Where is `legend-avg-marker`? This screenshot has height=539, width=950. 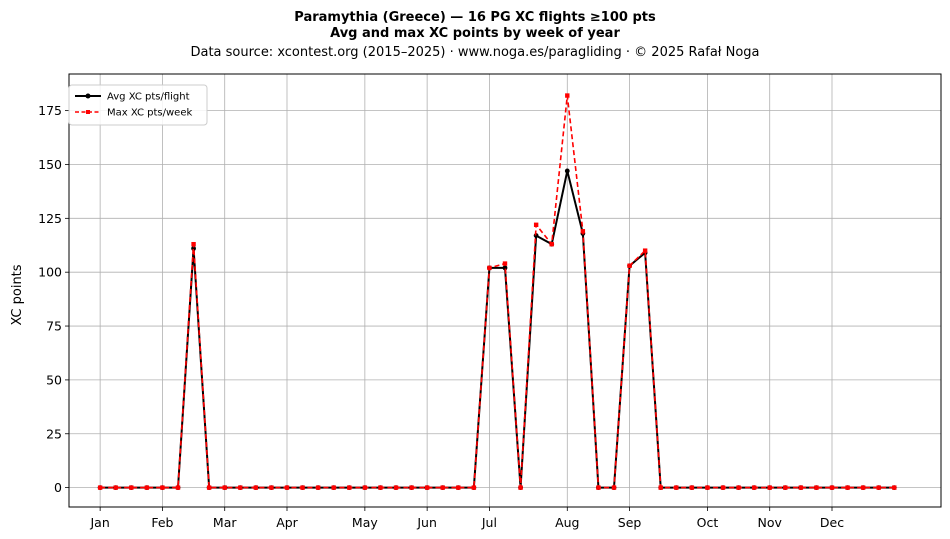 legend-avg-marker is located at coordinates (88, 96).